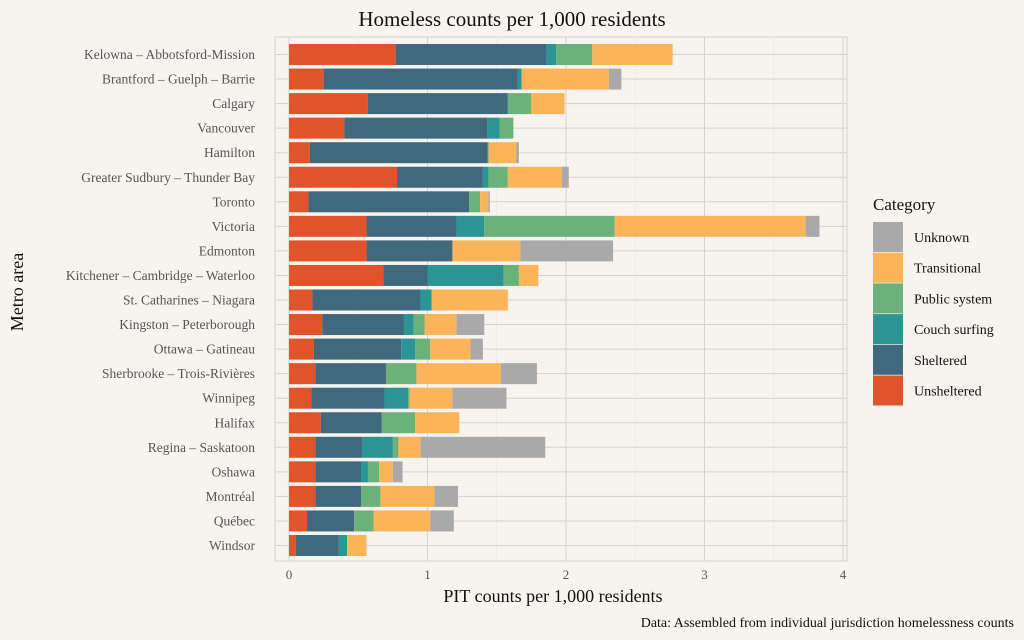 The width and height of the screenshot is (1024, 640). What do you see at coordinates (566, 574) in the screenshot?
I see `x-tick-labels: 0 1 2 3 4` at bounding box center [566, 574].